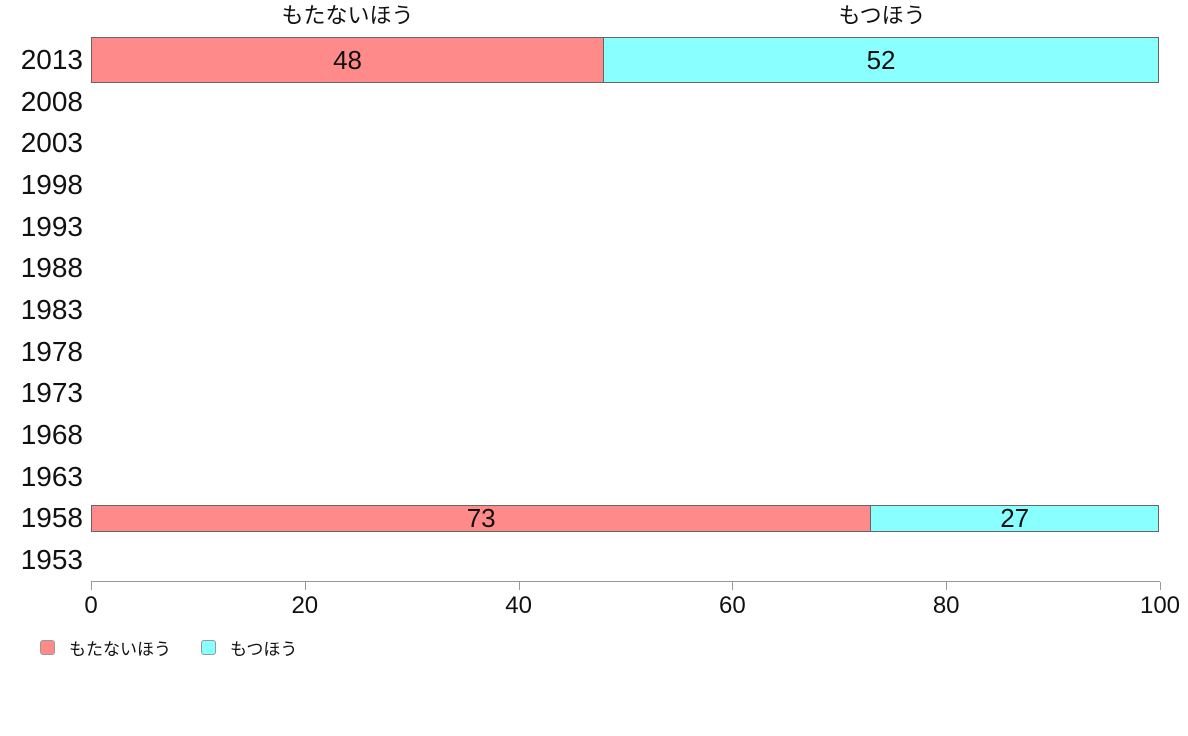 This screenshot has width=1188, height=736. Describe the element at coordinates (518, 605) in the screenshot. I see `x-axis-tick-label: 40` at that location.